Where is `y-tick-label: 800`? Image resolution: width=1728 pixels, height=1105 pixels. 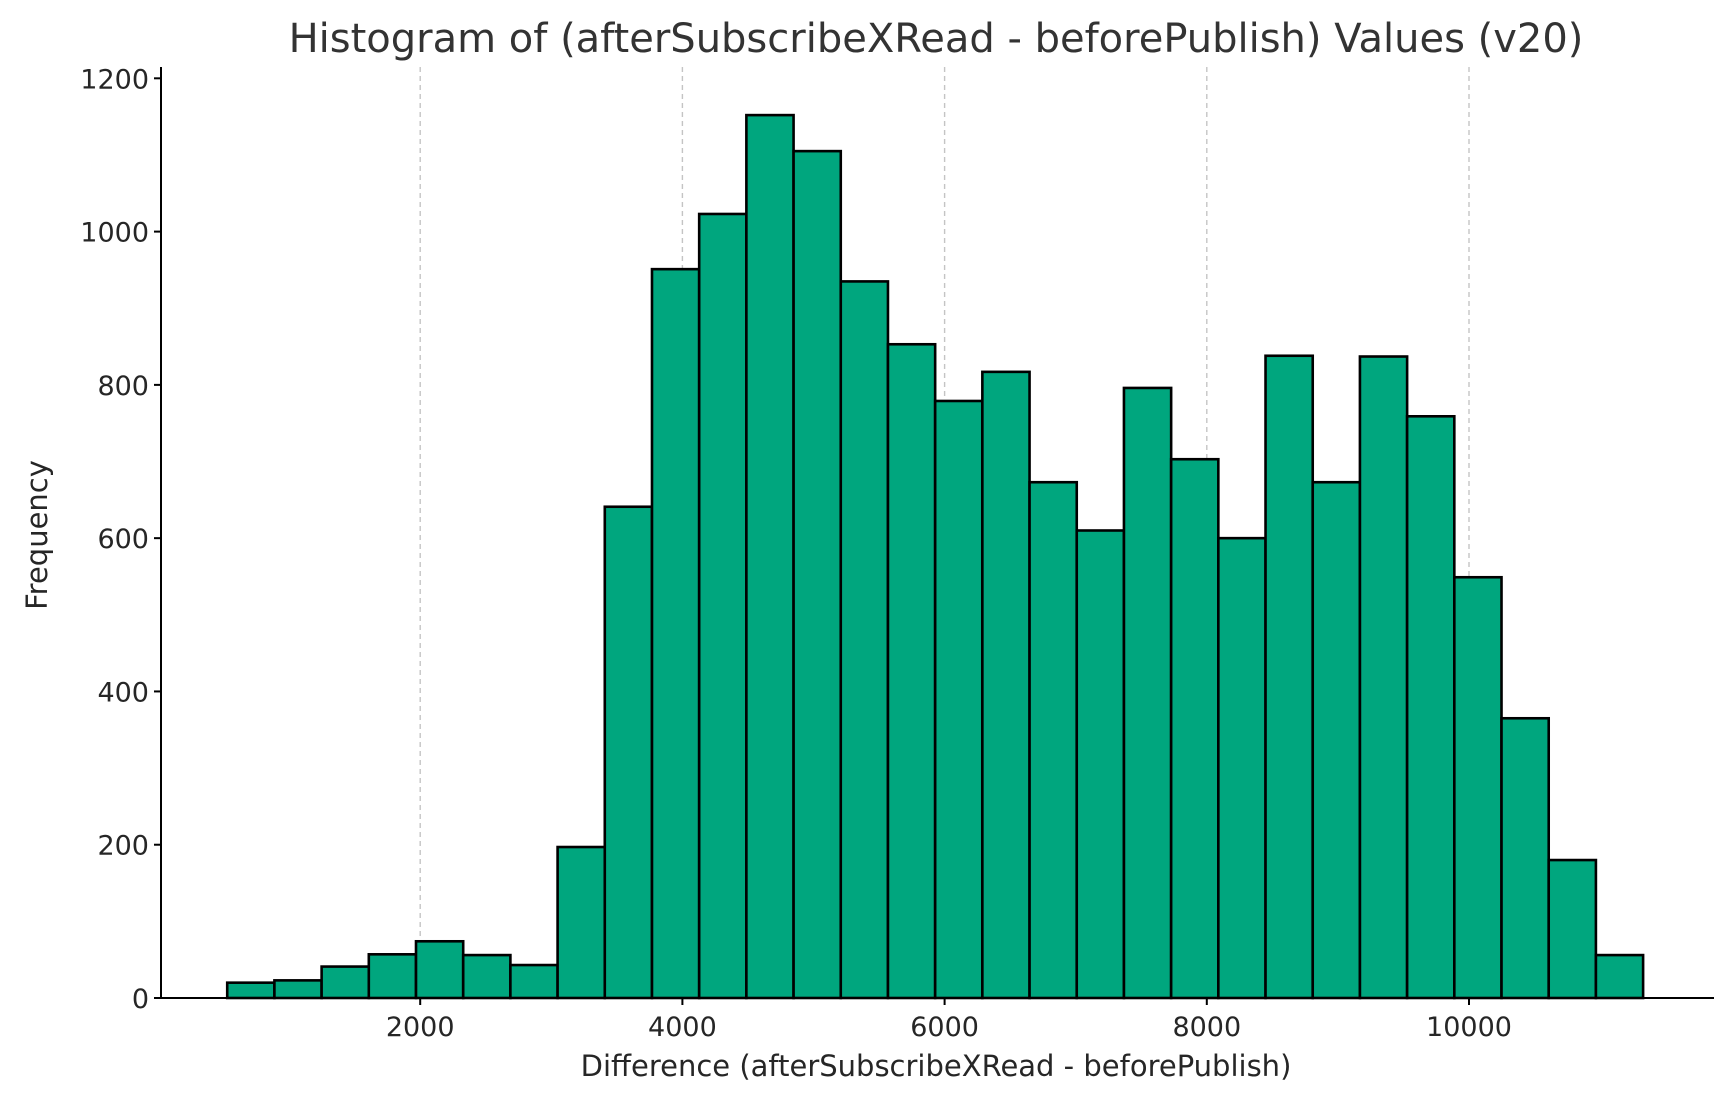 y-tick-label: 800 is located at coordinates (123, 386).